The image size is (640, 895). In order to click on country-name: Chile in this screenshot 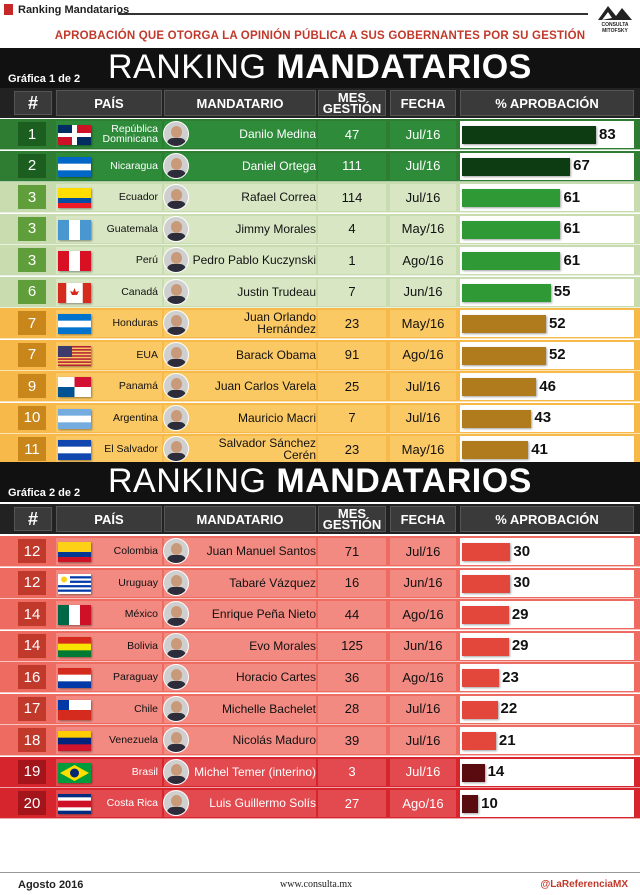, I will do `click(146, 708)`.